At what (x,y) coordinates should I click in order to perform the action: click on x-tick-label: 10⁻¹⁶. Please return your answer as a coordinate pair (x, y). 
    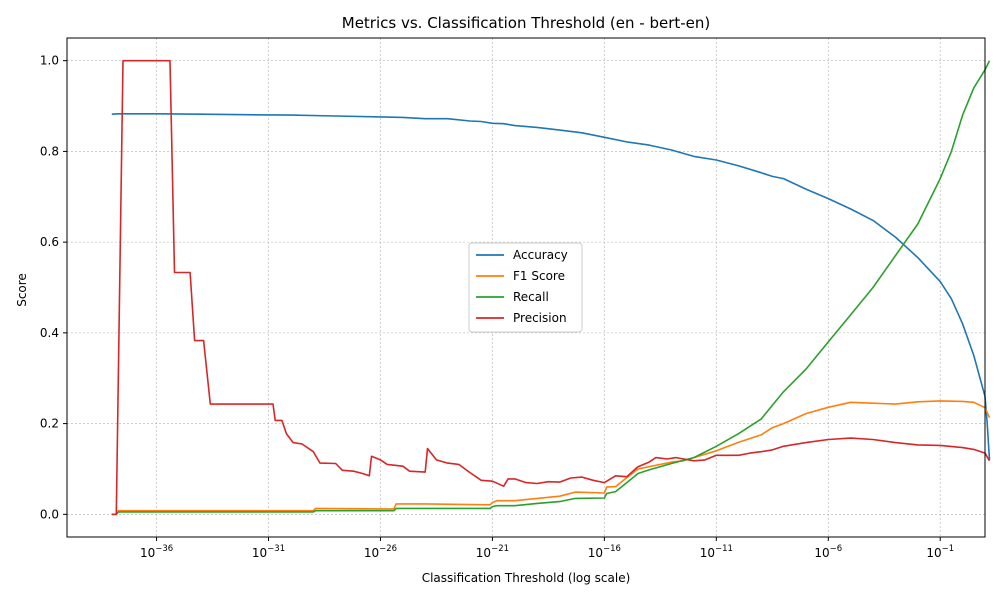
    Looking at the image, I should click on (604, 552).